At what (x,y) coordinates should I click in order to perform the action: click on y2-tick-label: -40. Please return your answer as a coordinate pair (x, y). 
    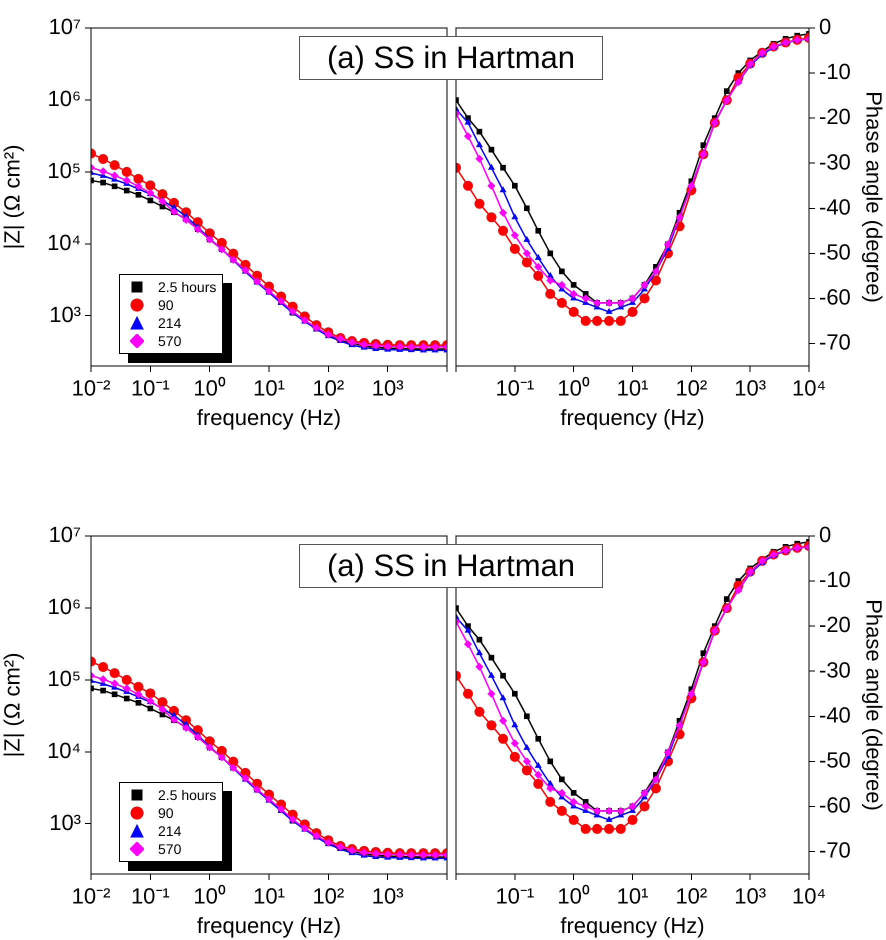
    Looking at the image, I should click on (835, 715).